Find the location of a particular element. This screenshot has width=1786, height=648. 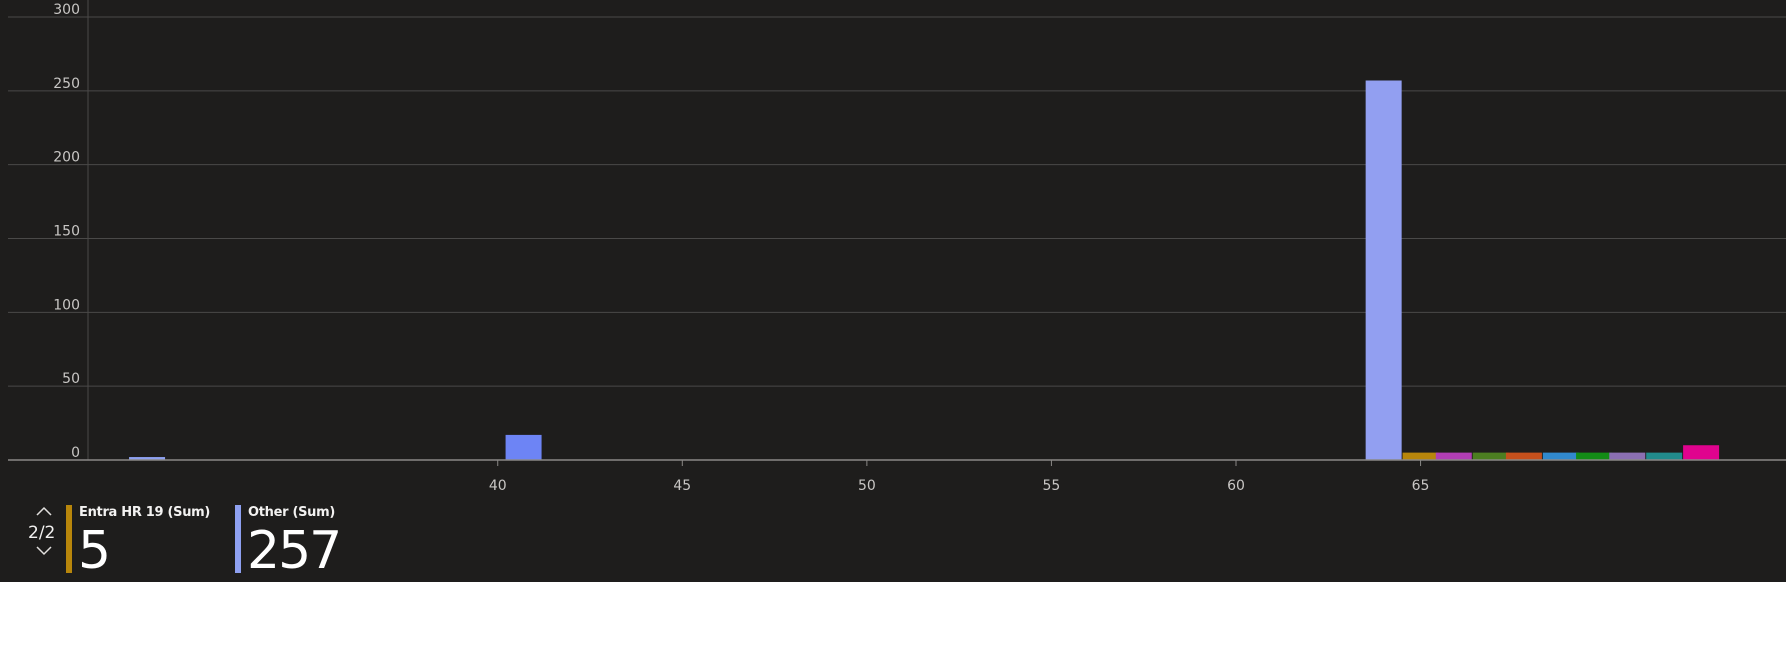

x-tick-label: 50 is located at coordinates (867, 486).